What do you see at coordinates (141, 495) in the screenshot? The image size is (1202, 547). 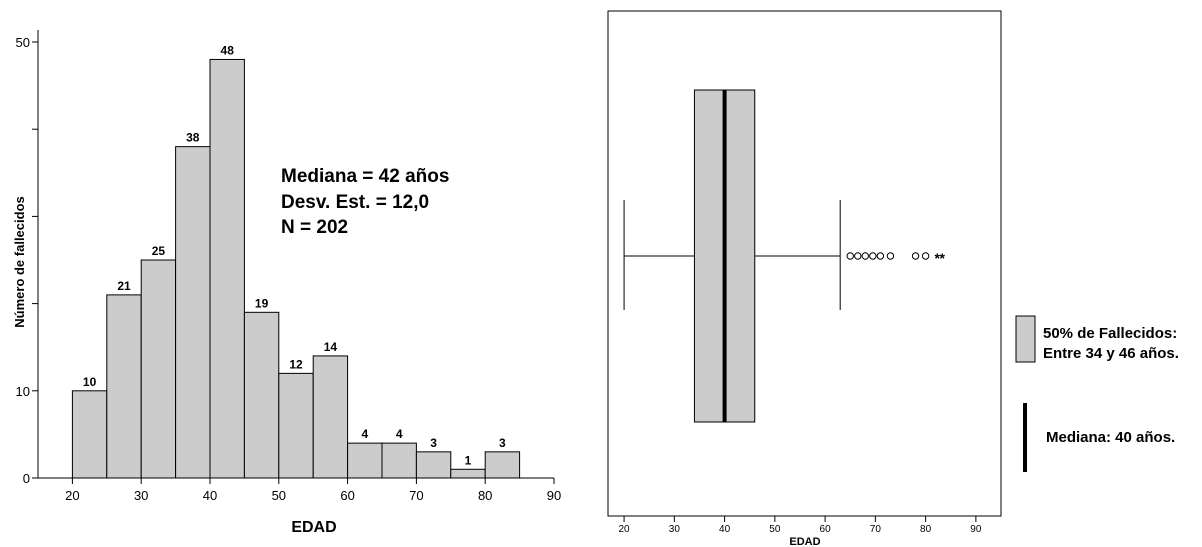 I see `hist-x-tick-label: 30` at bounding box center [141, 495].